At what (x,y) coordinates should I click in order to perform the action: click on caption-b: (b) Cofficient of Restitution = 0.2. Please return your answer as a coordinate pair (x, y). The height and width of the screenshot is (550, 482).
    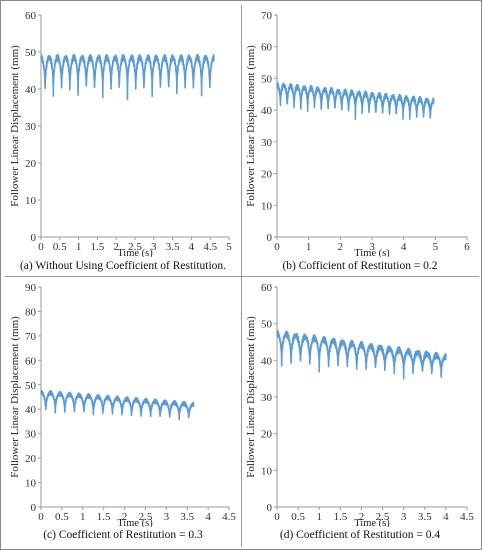
    Looking at the image, I should click on (360, 266).